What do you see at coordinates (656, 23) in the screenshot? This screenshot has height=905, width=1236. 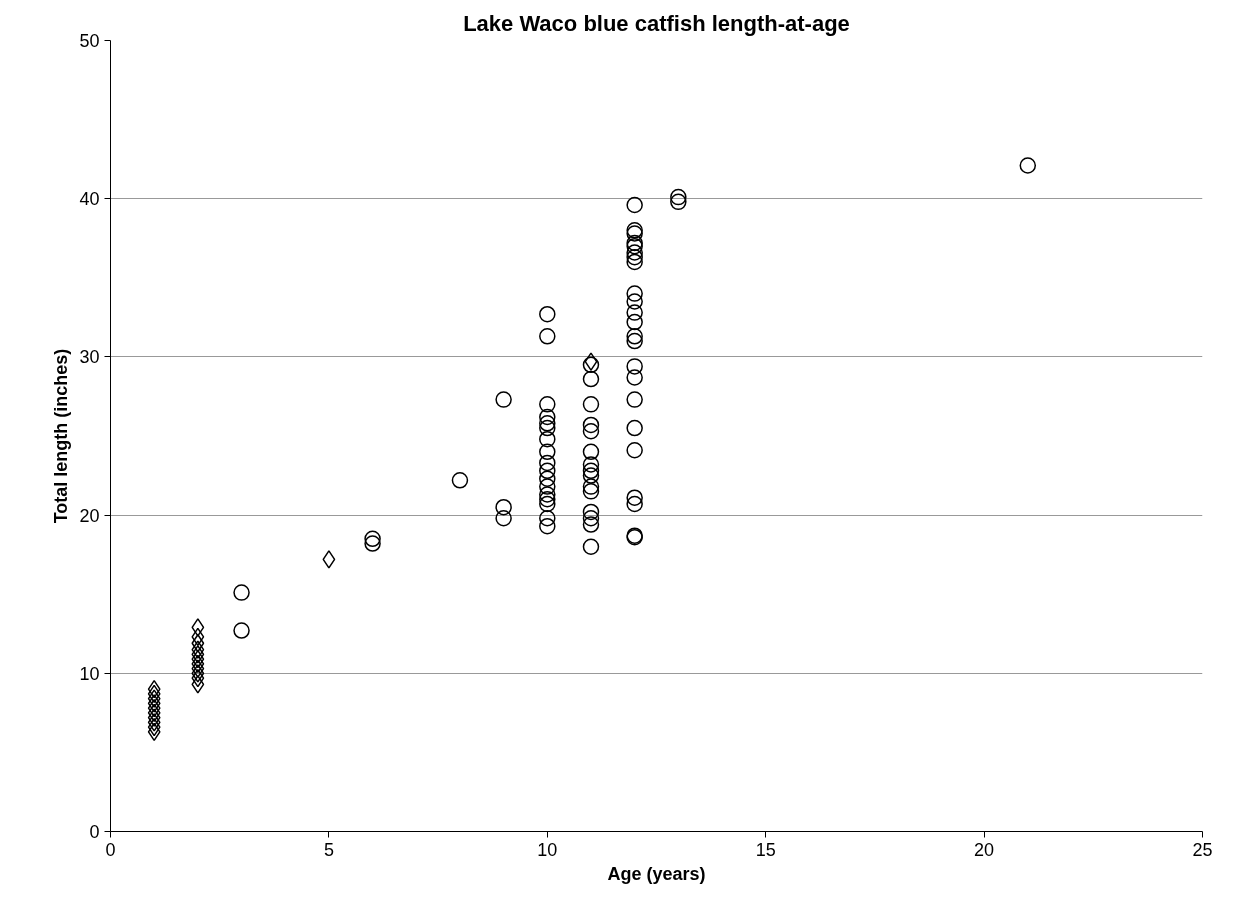 I see `chart-title: Lake Waco blue catfish length-at-age` at bounding box center [656, 23].